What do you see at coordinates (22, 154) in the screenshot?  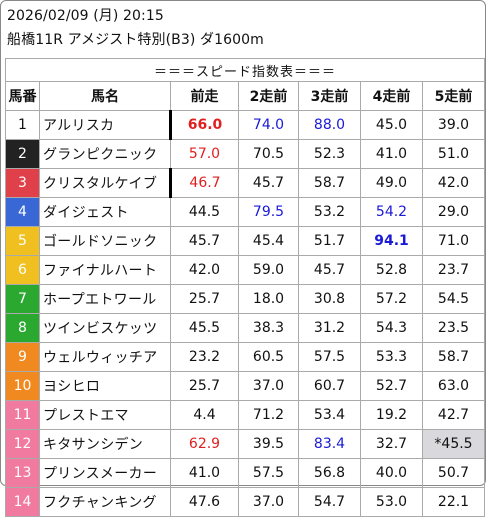 I see `horse-number: 2` at bounding box center [22, 154].